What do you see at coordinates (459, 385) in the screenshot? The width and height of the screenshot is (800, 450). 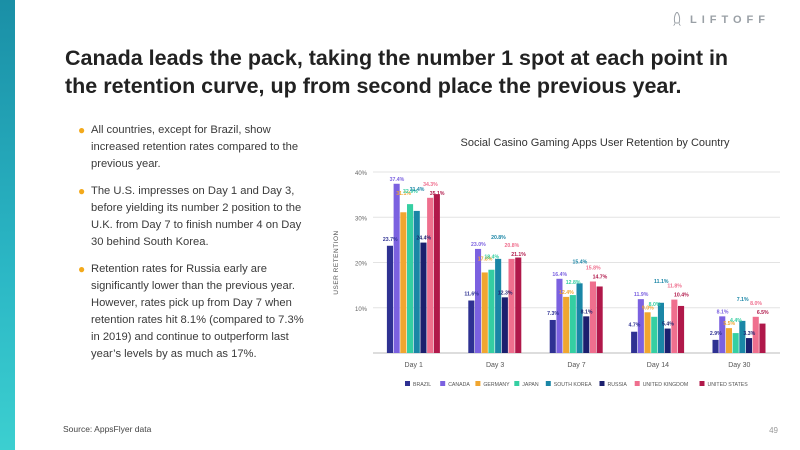 I see `legend-label: CANADA` at bounding box center [459, 385].